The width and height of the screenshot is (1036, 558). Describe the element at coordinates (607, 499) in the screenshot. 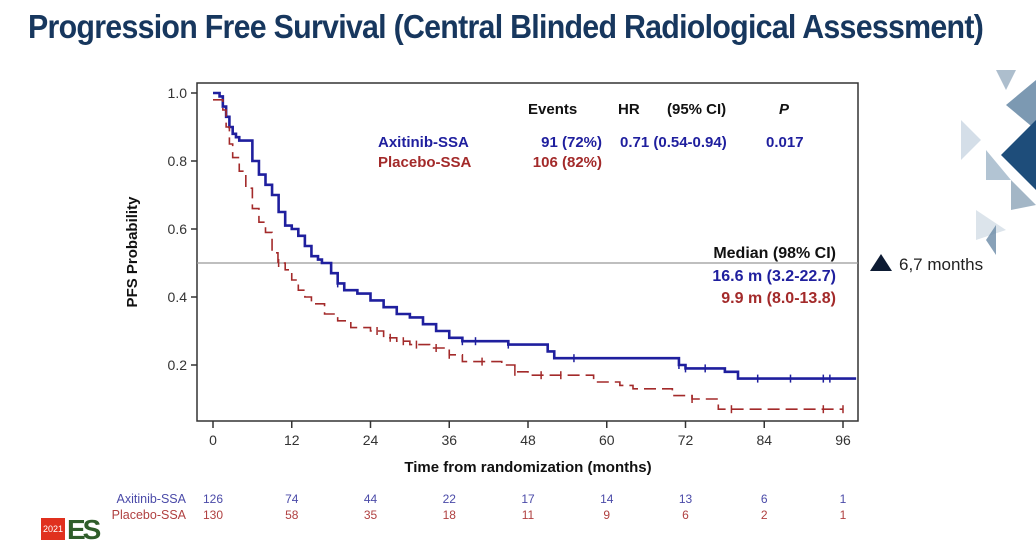

I see `risk-table-value: 14` at that location.